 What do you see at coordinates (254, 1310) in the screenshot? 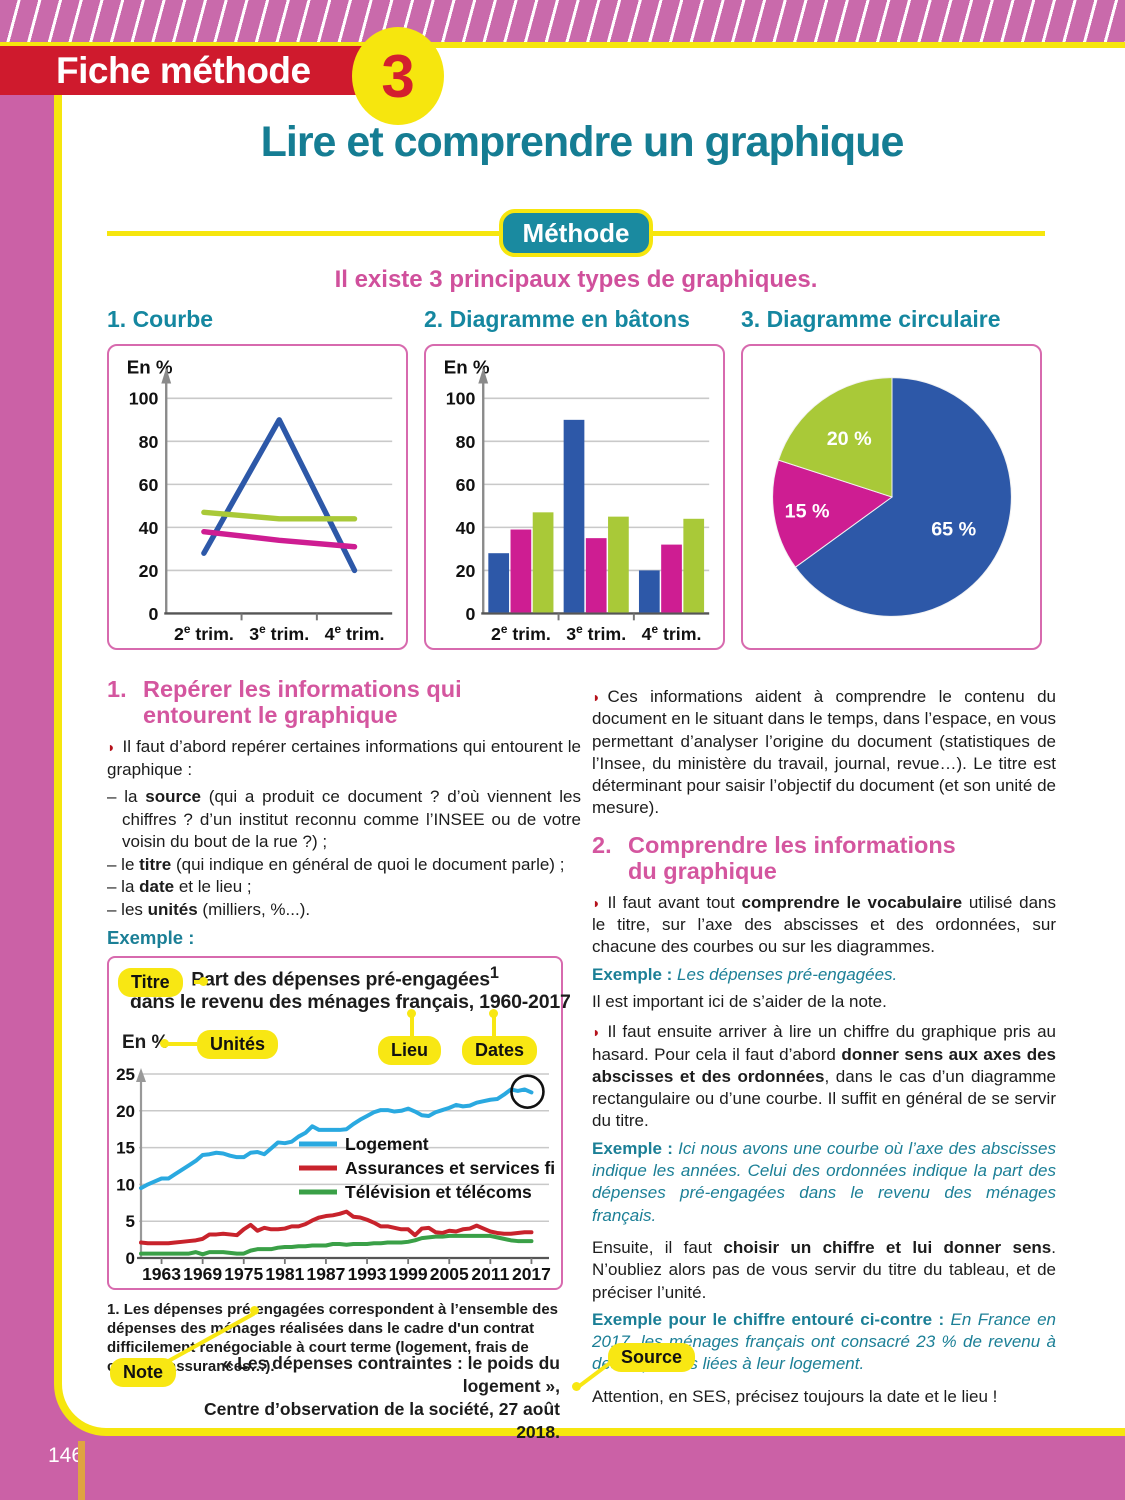
I see `note-leader-dot` at bounding box center [254, 1310].